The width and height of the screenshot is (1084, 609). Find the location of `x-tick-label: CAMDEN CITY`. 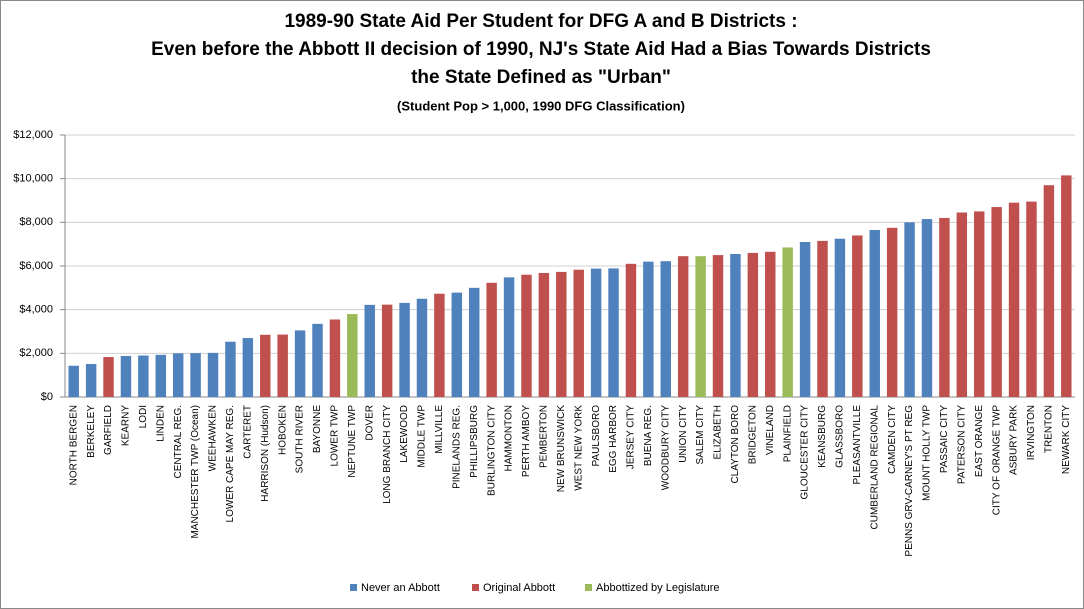

x-tick-label: CAMDEN CITY is located at coordinates (892, 439).